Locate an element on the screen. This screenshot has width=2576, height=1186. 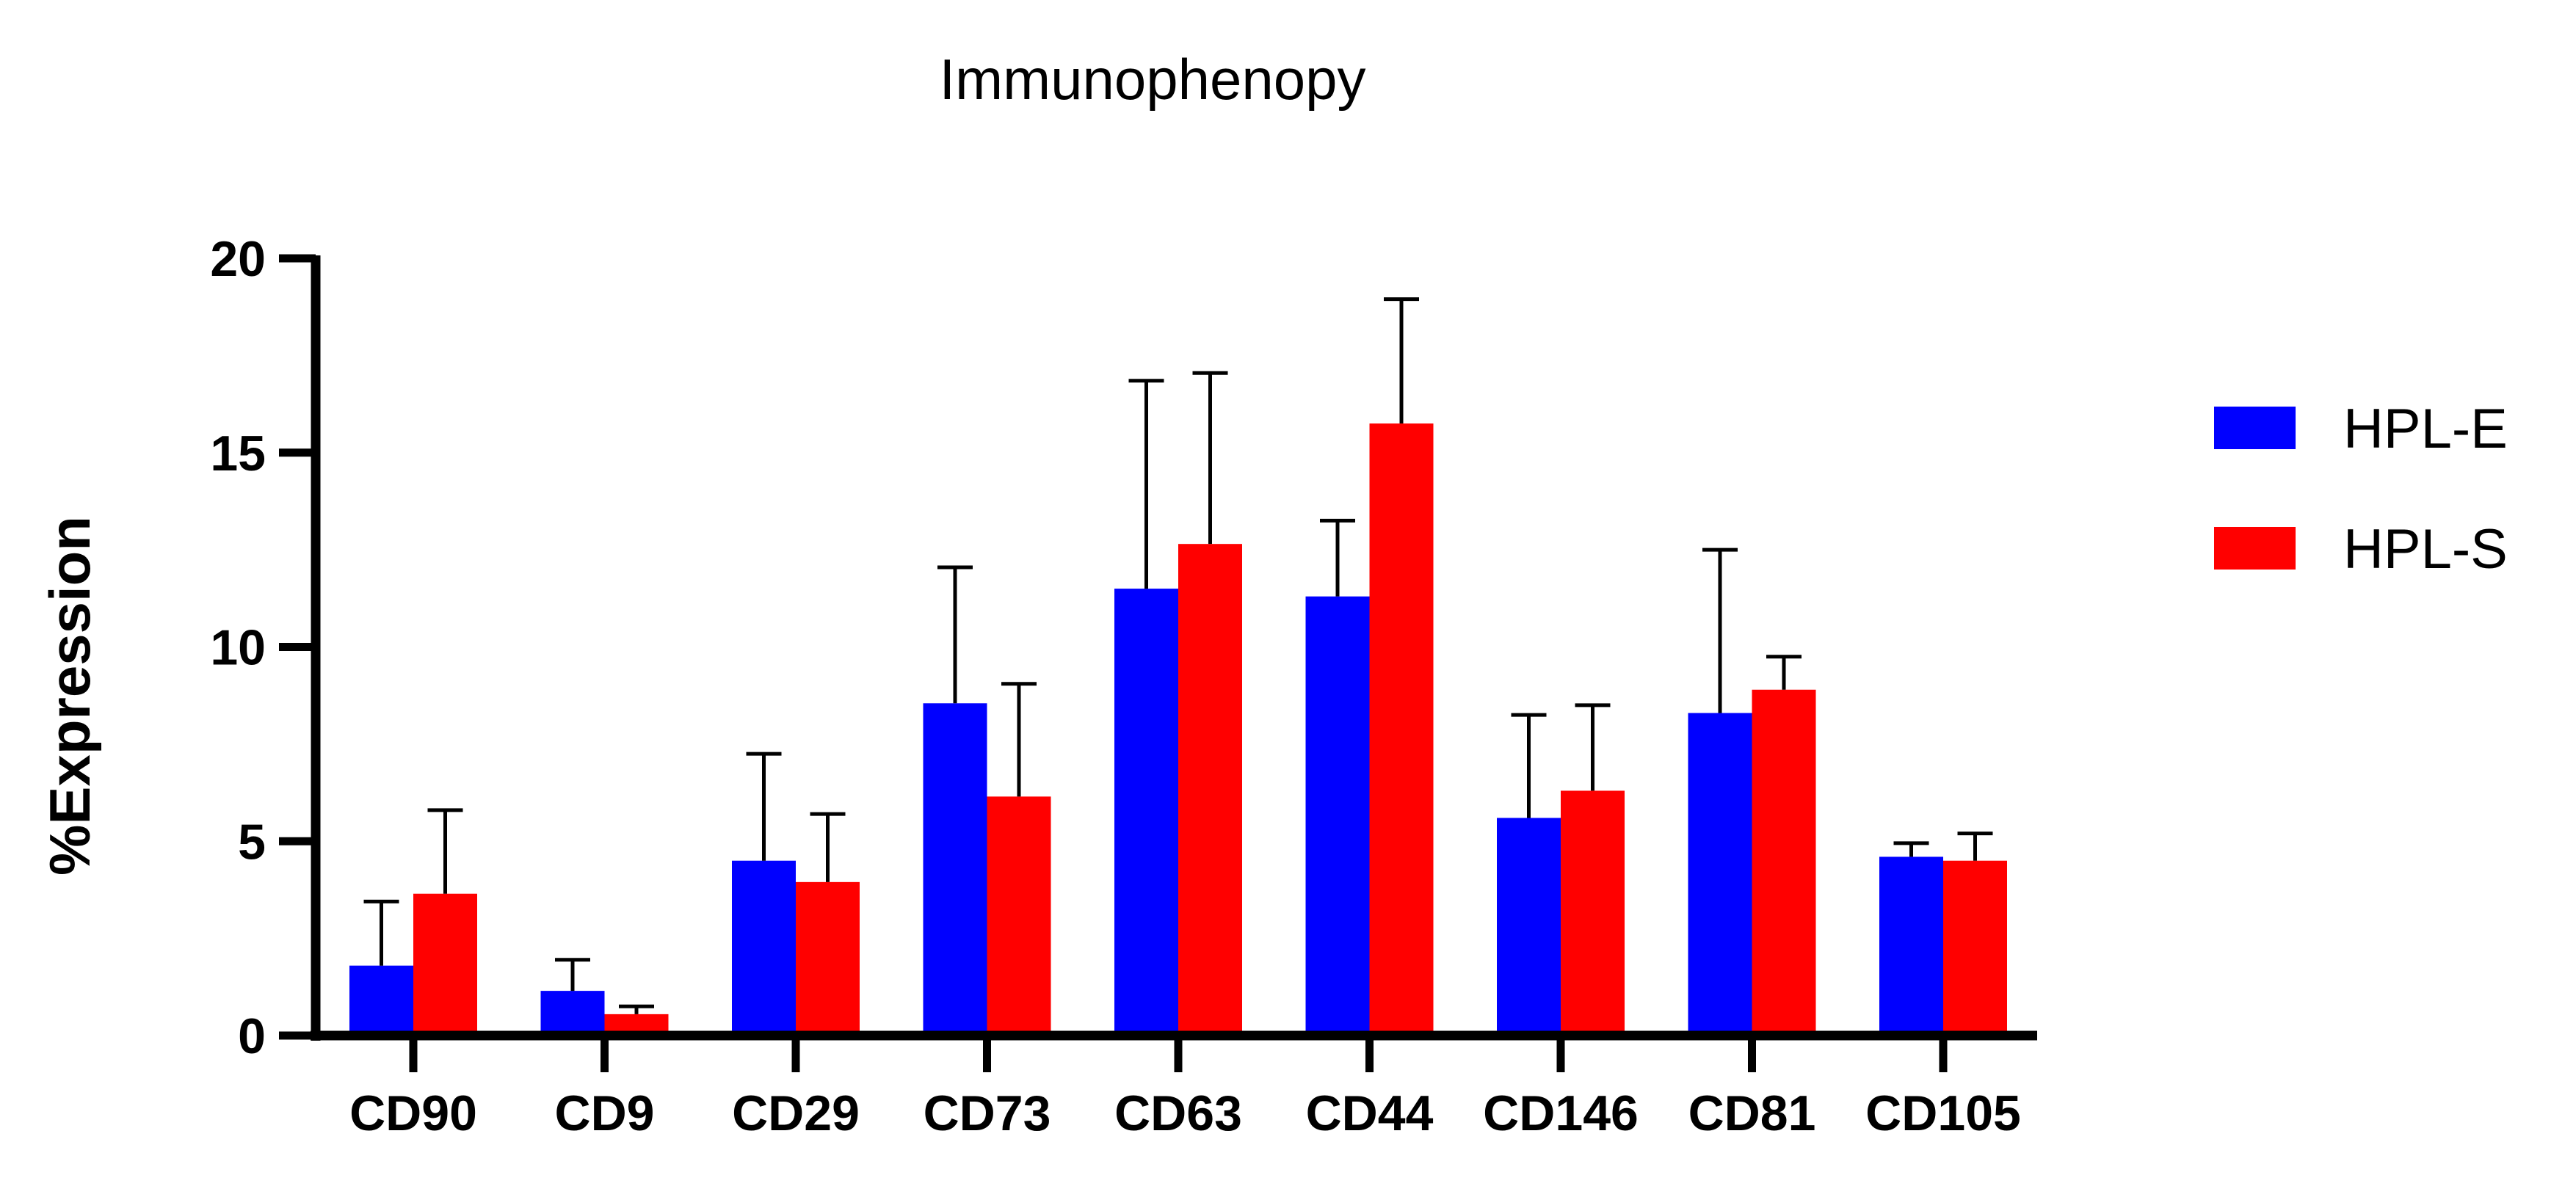
bar-hpl-e-cd63 is located at coordinates (1146, 813).